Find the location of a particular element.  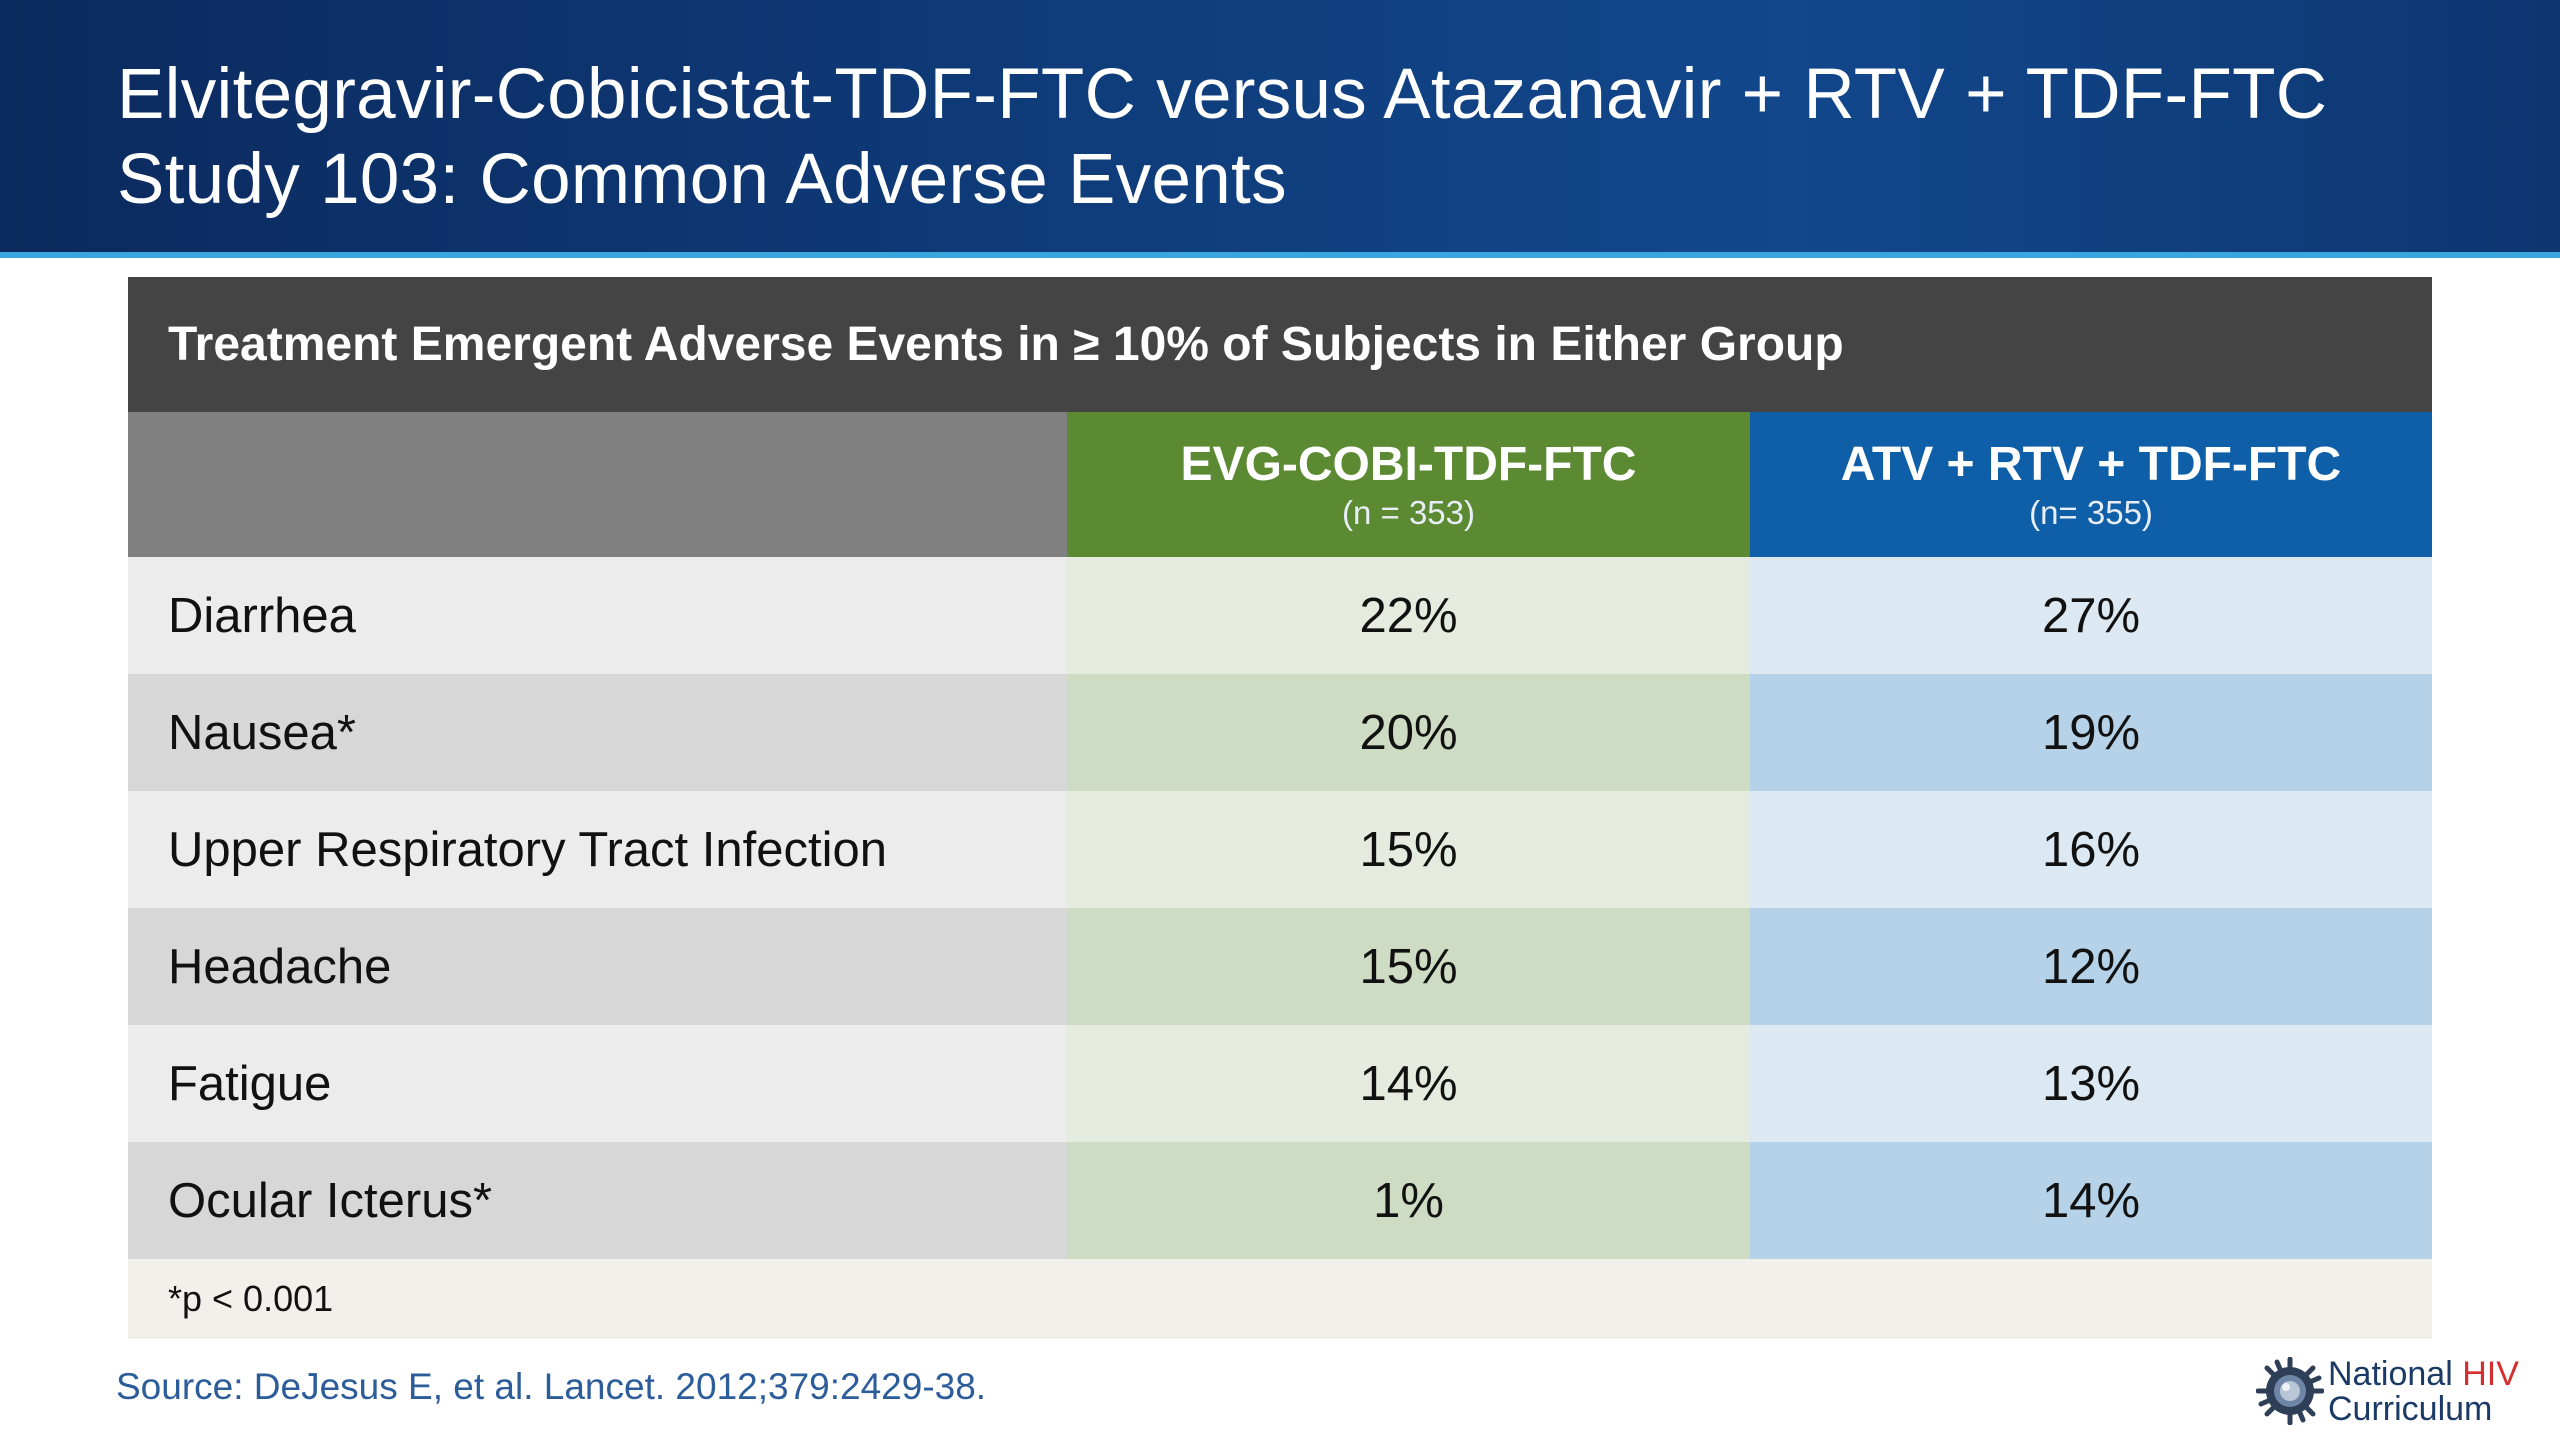

atv-value: 19% is located at coordinates (2091, 732).